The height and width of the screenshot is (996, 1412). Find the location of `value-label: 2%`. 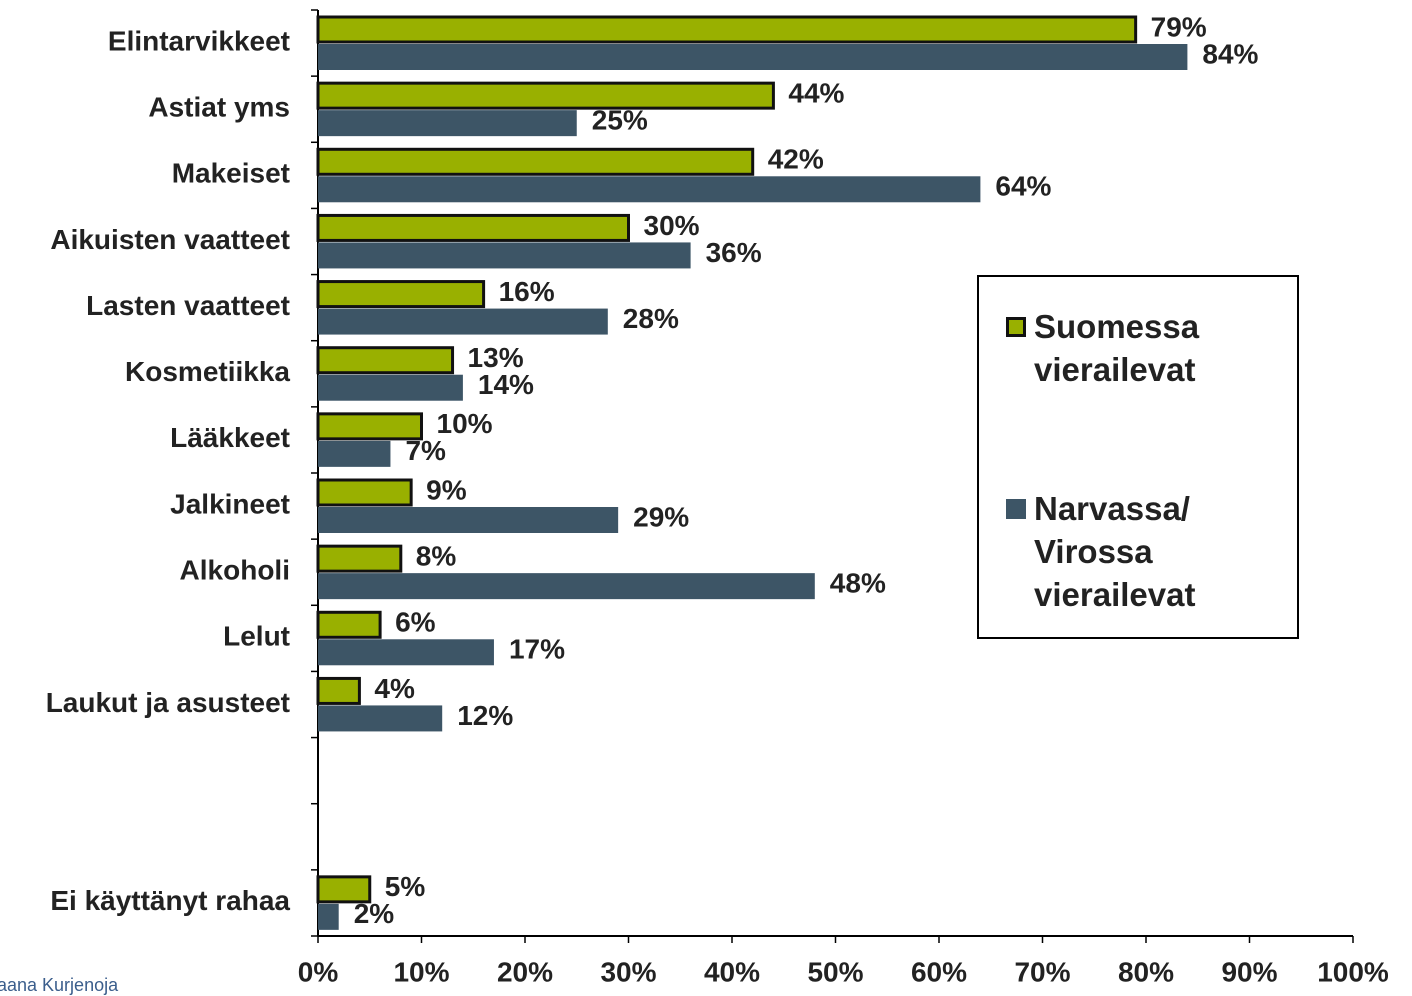

value-label: 2% is located at coordinates (374, 913).